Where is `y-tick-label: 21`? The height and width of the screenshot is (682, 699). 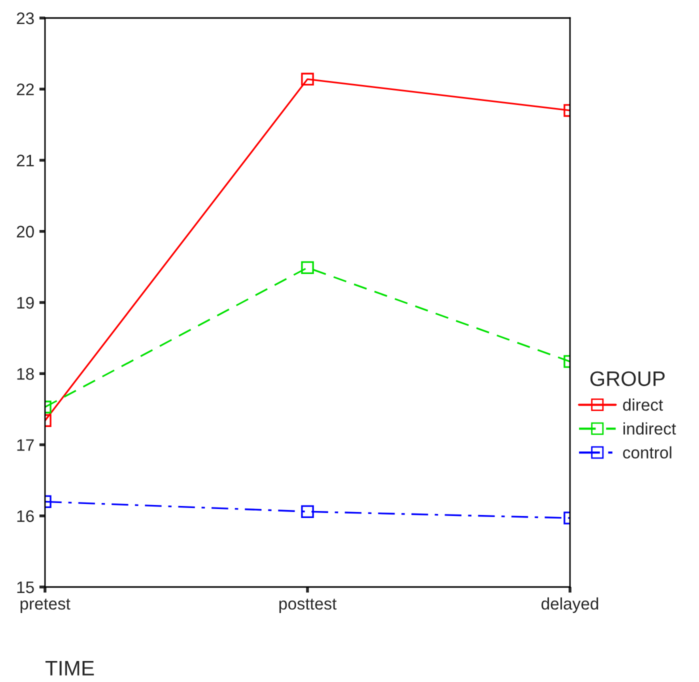 y-tick-label: 21 is located at coordinates (25, 160).